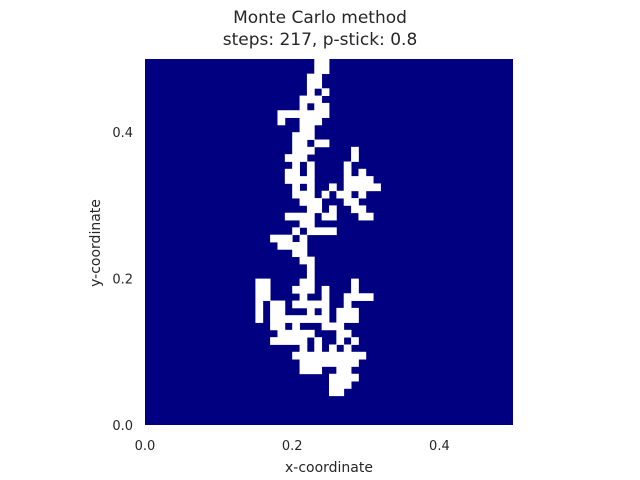  Describe the element at coordinates (318, 228) in the screenshot. I see `particle-cells` at that location.